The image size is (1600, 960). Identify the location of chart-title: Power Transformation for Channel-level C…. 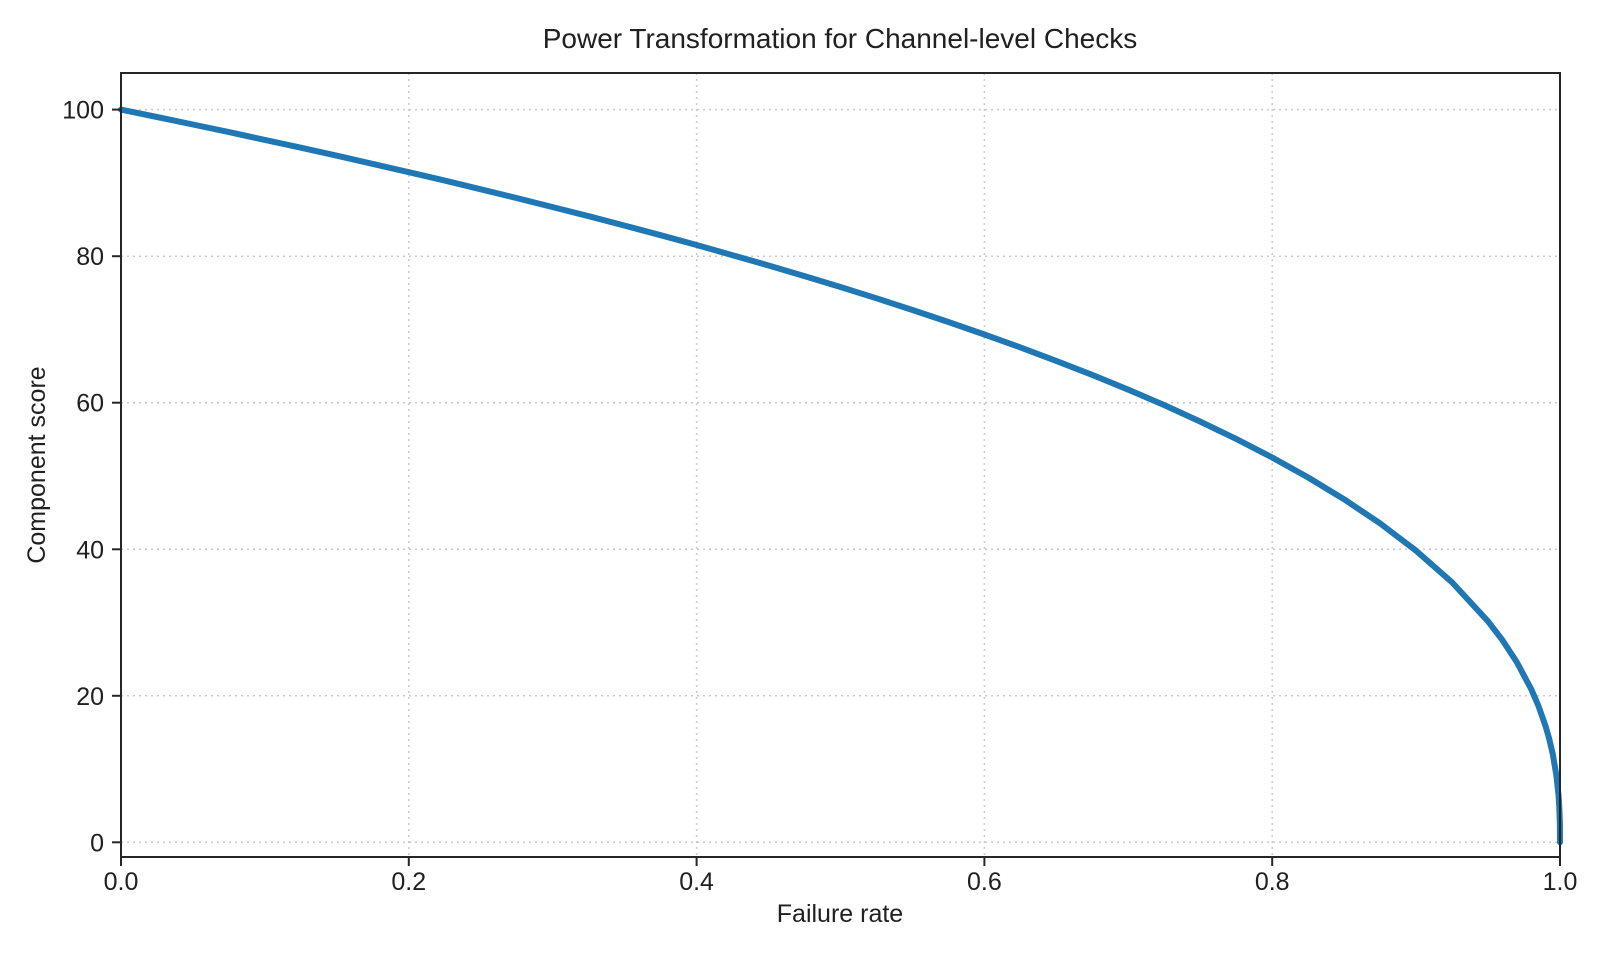
(840, 38).